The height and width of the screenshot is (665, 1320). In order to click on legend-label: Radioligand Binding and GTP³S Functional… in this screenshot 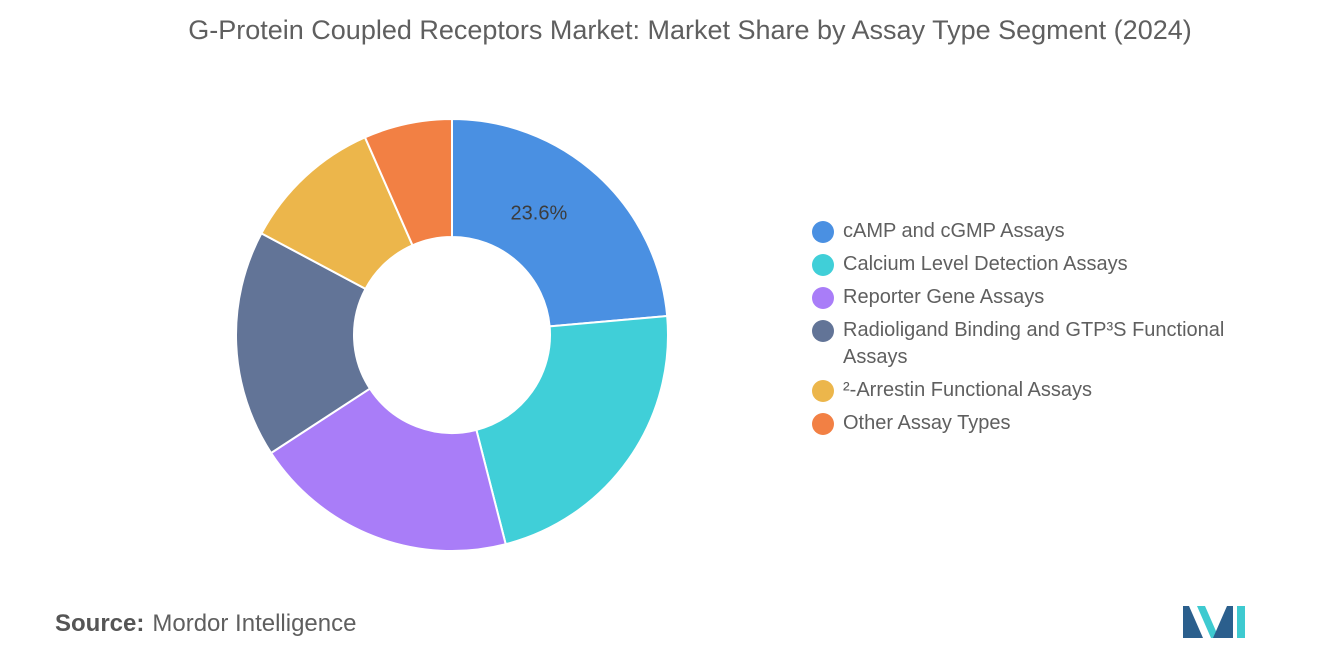, I will do `click(1034, 343)`.